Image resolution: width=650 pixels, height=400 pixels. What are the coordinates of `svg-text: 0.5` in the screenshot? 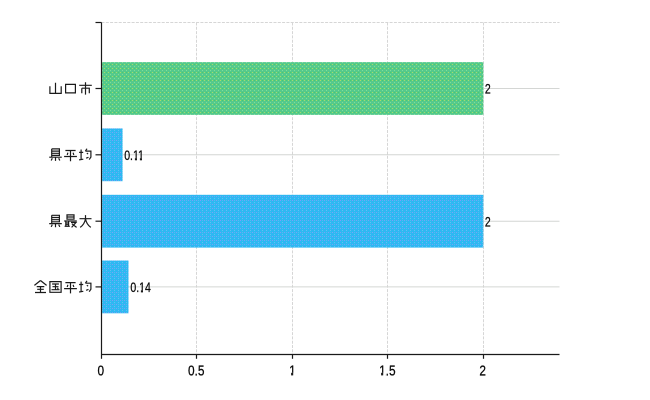 It's located at (196, 370).